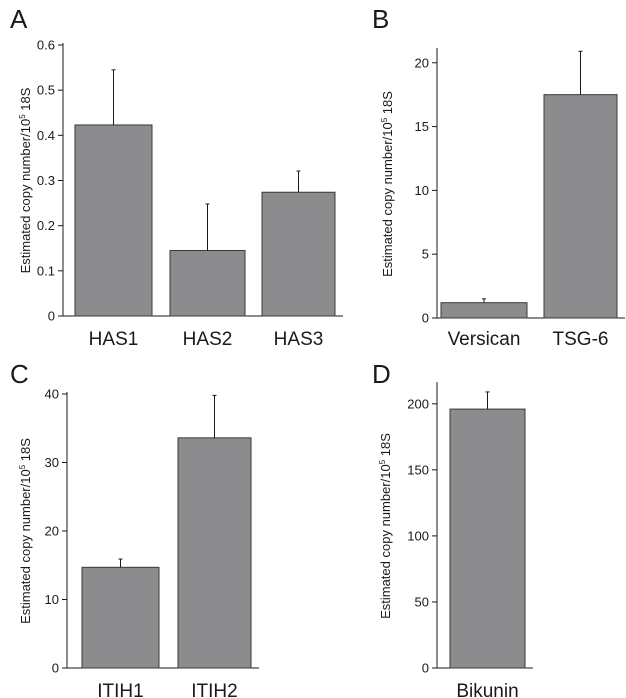 The height and width of the screenshot is (698, 626). I want to click on category-label: HAS3, so click(299, 339).